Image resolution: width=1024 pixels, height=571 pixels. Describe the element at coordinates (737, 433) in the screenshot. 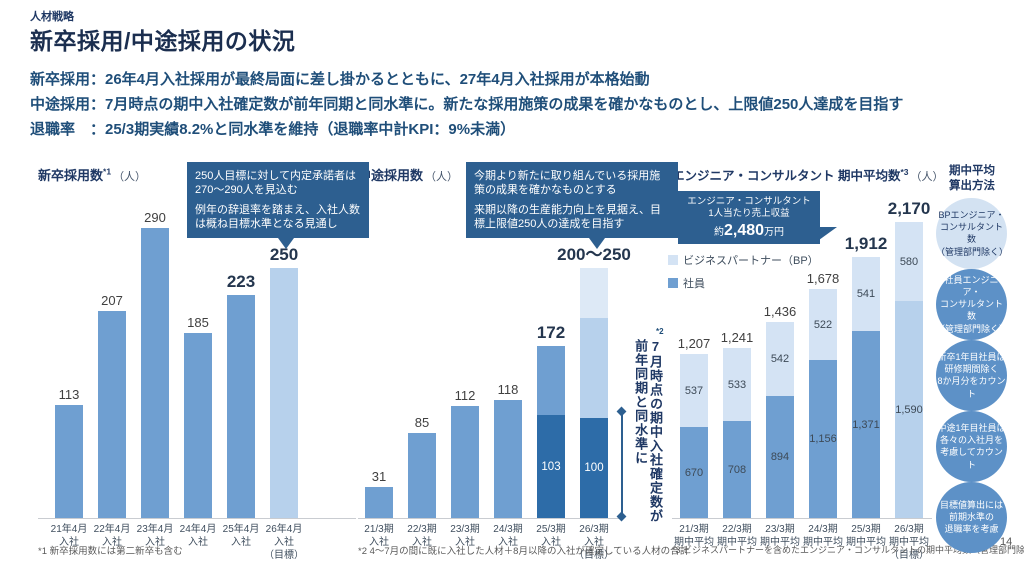

I see `bar: 533 708` at that location.